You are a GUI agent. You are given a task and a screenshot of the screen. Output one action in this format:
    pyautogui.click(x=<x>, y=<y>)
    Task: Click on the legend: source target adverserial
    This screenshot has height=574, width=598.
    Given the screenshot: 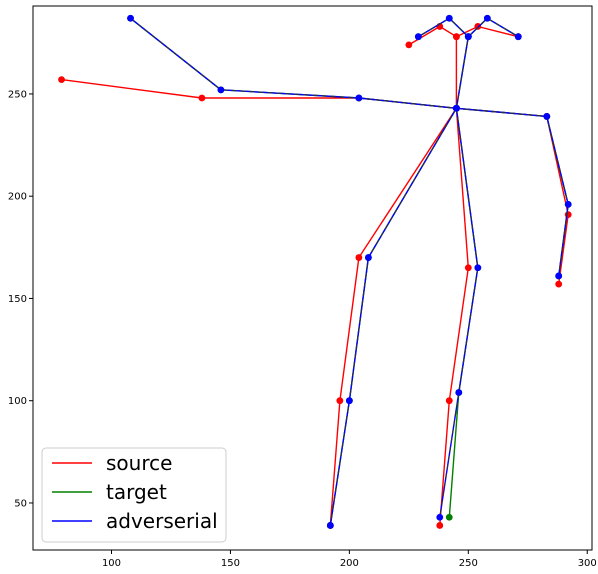 What is the action you would take?
    pyautogui.click(x=134, y=495)
    